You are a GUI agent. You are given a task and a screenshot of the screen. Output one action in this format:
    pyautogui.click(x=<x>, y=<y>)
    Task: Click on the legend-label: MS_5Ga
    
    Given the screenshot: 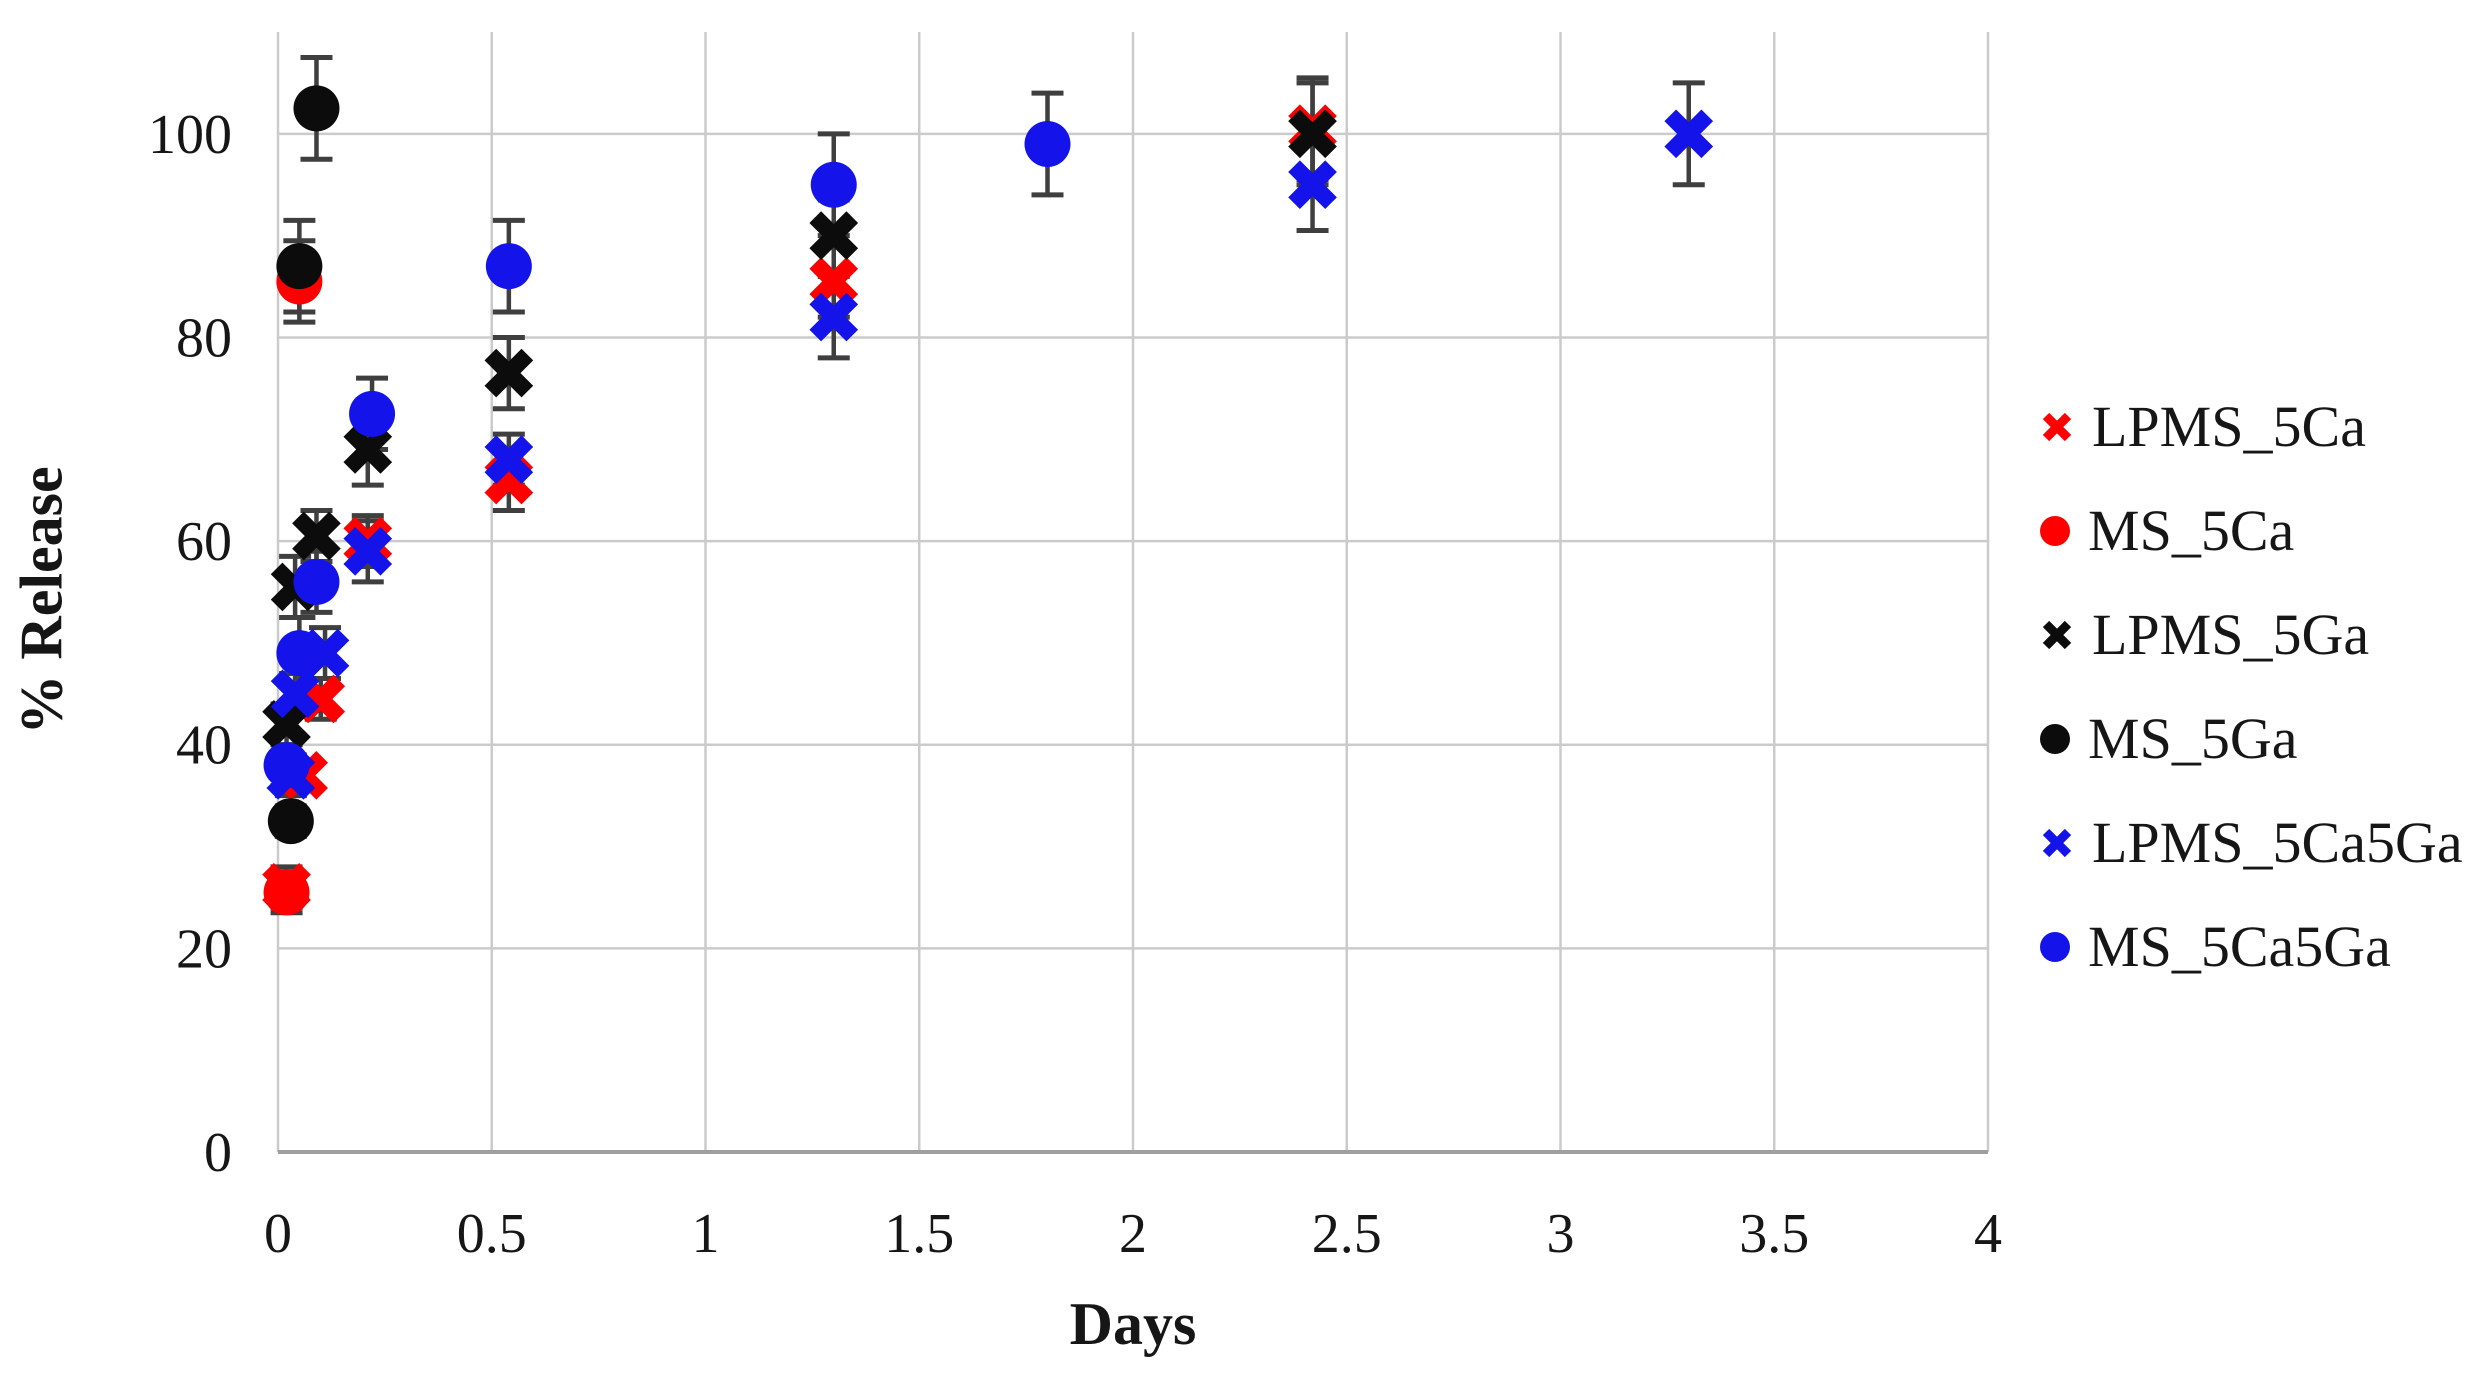 What is the action you would take?
    pyautogui.click(x=2193, y=738)
    